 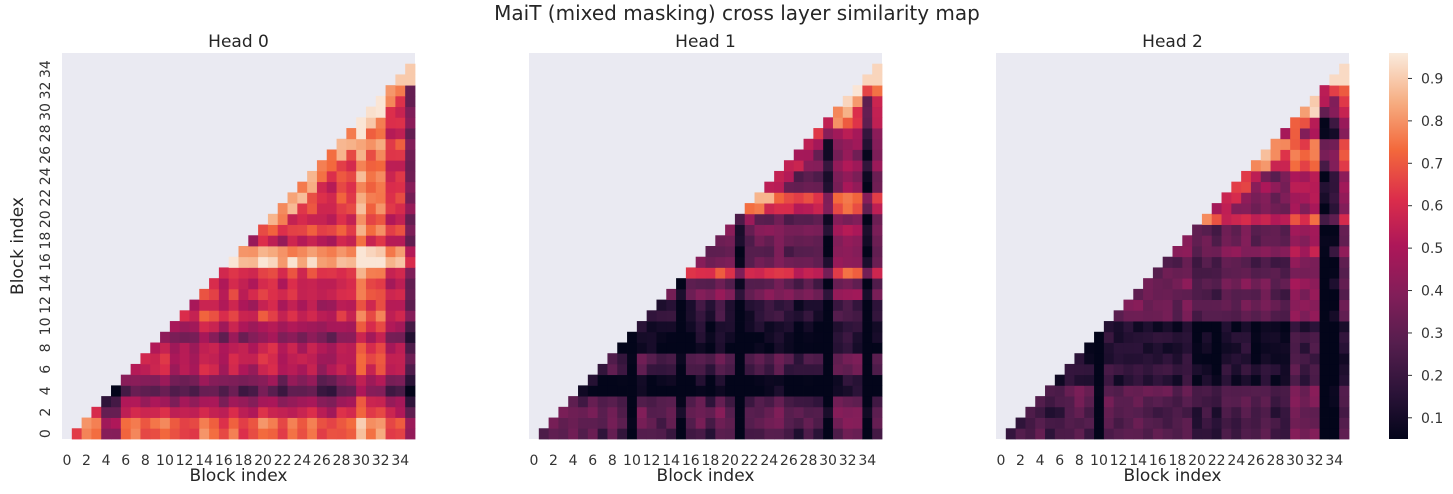 I want to click on x-tick-label: 2, so click(x=1020, y=461).